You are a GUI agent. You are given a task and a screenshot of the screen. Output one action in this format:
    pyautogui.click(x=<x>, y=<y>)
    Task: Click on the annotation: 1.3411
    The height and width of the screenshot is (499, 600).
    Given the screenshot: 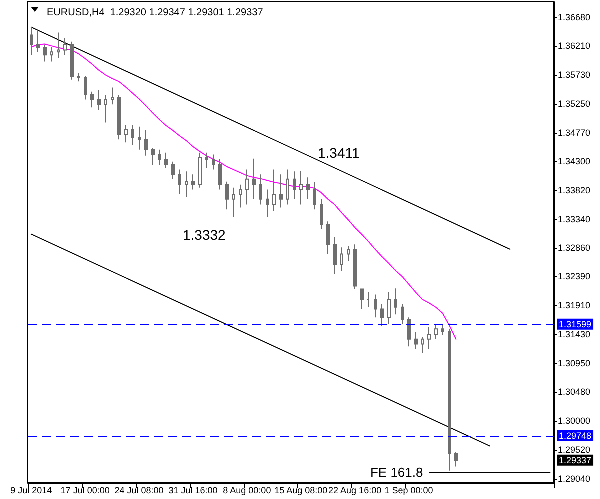 What is the action you would take?
    pyautogui.click(x=339, y=153)
    